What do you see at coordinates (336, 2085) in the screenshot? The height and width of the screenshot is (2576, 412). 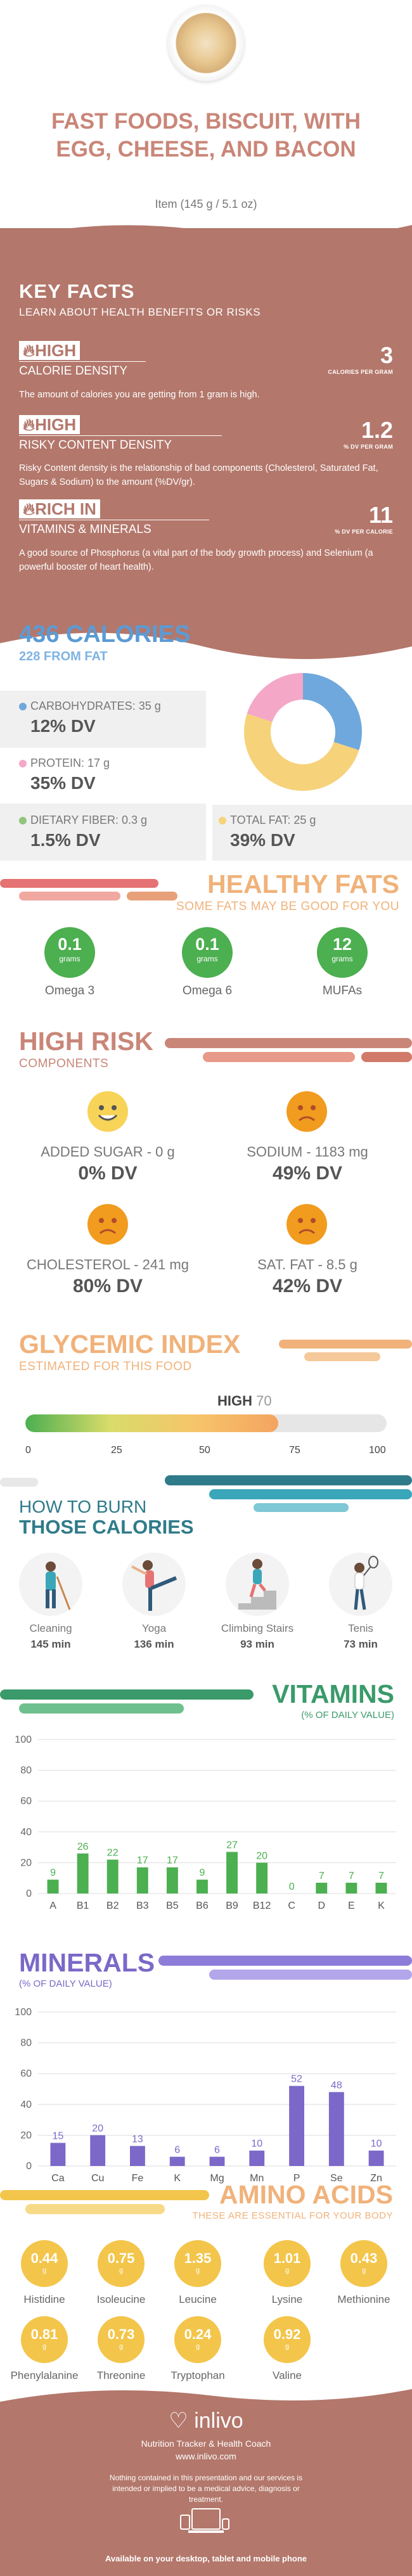 I see `bar-value-label: 48` at bounding box center [336, 2085].